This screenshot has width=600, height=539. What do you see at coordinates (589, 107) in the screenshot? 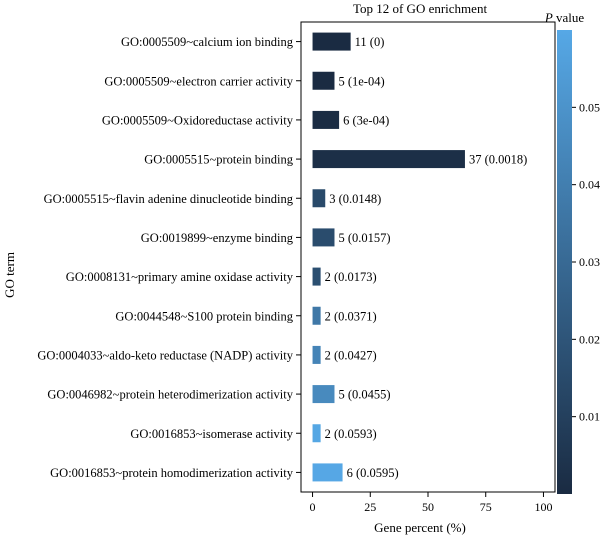
I see `colorbar-tick-label: 0.05` at bounding box center [589, 107].